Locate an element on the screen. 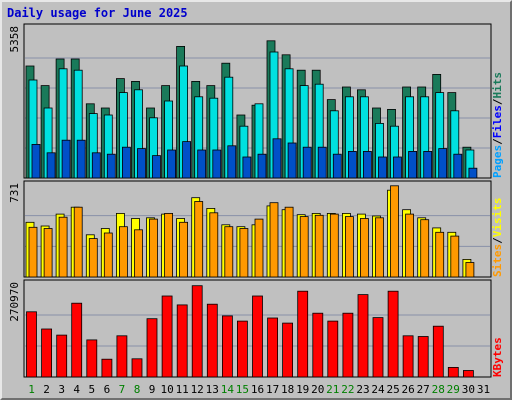 This screenshot has height=400, width=512. x-tick-day-18: 18 is located at coordinates (287, 389).